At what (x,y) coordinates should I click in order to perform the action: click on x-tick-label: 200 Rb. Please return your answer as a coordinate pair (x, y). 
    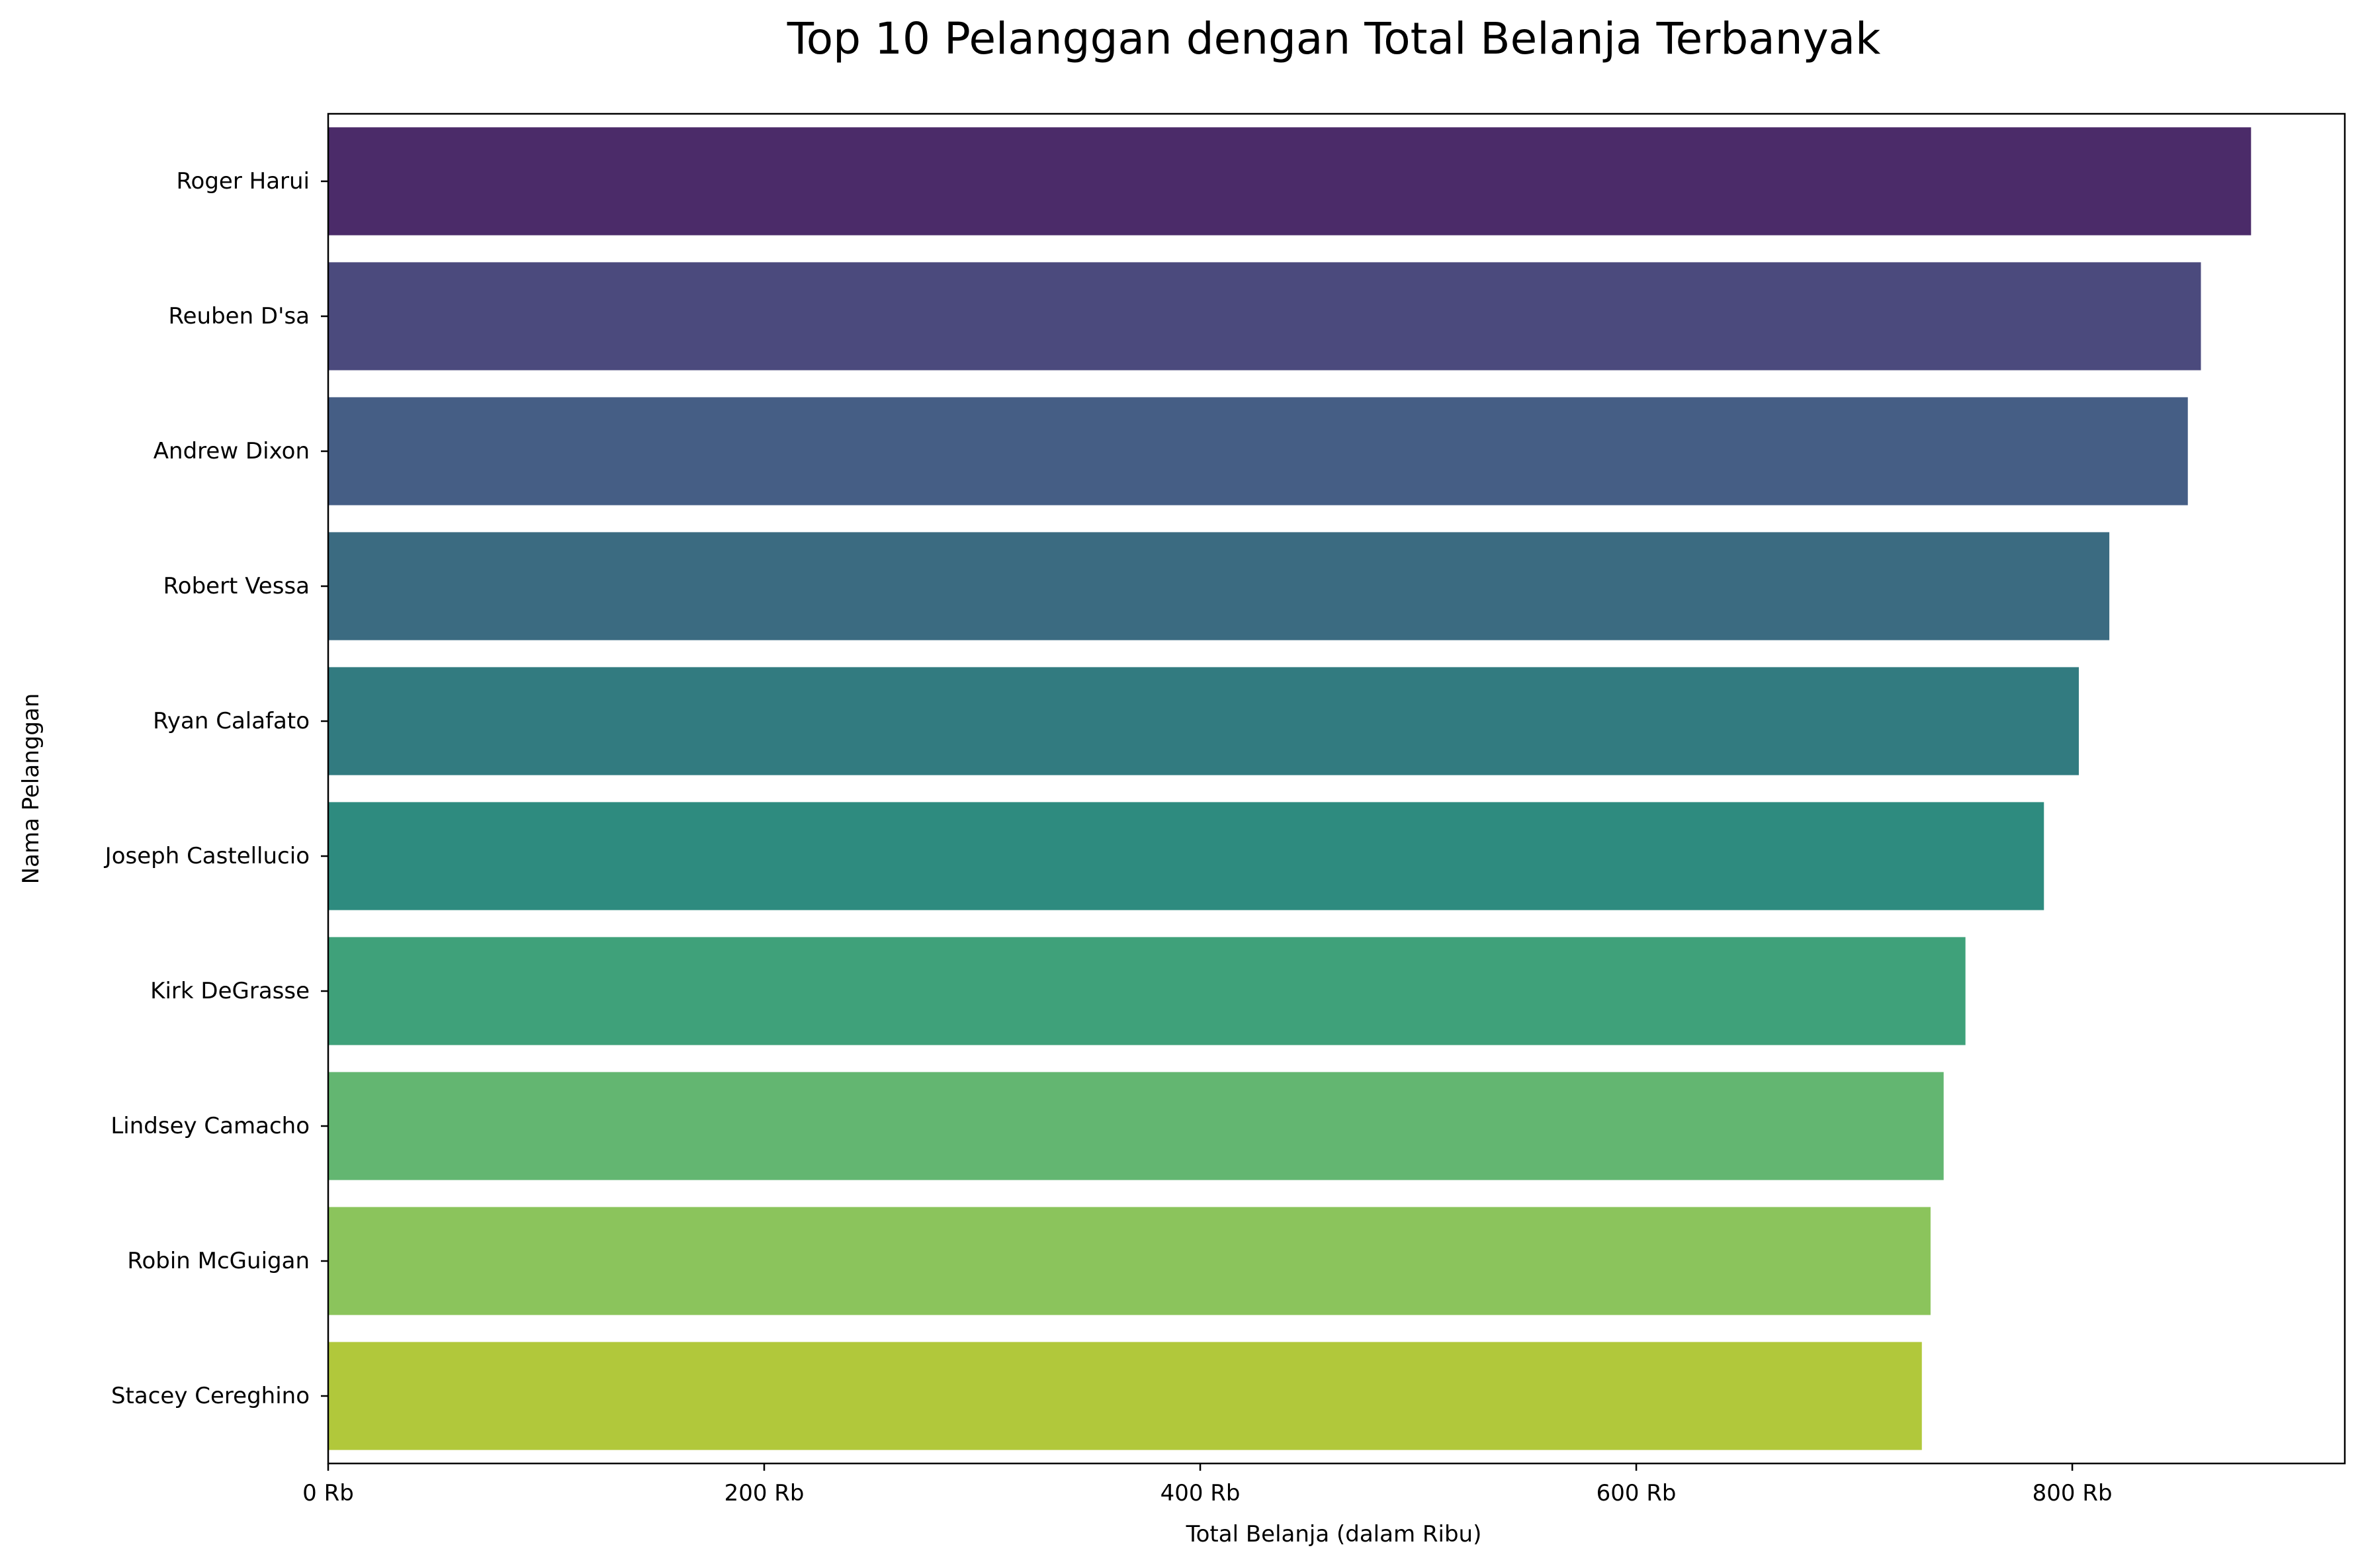
    Looking at the image, I should click on (764, 1493).